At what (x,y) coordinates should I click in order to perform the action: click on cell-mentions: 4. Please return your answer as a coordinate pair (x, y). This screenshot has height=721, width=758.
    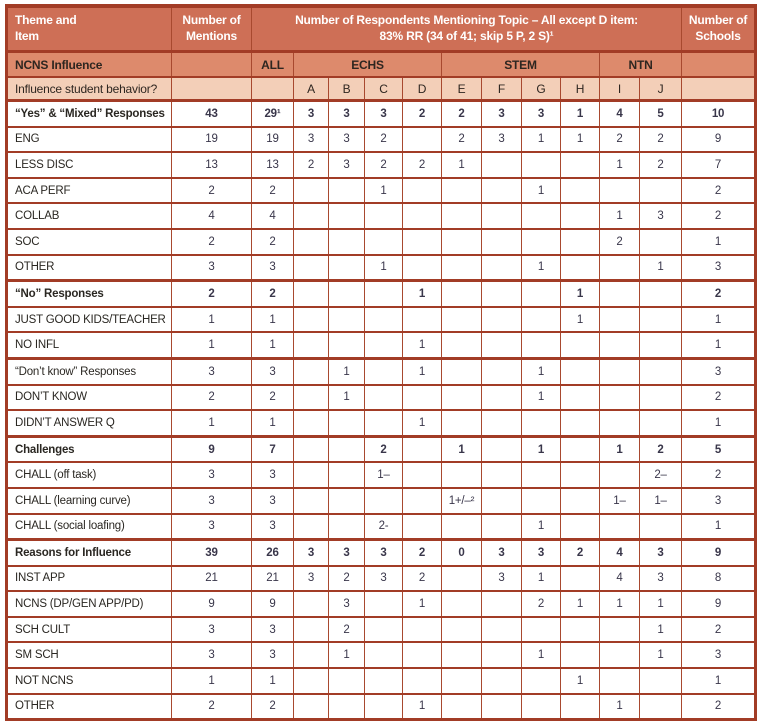
    Looking at the image, I should click on (211, 216).